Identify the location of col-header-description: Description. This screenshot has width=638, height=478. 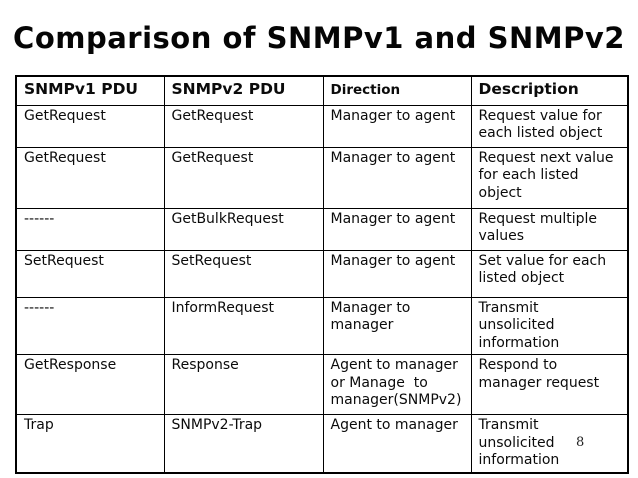
(549, 90).